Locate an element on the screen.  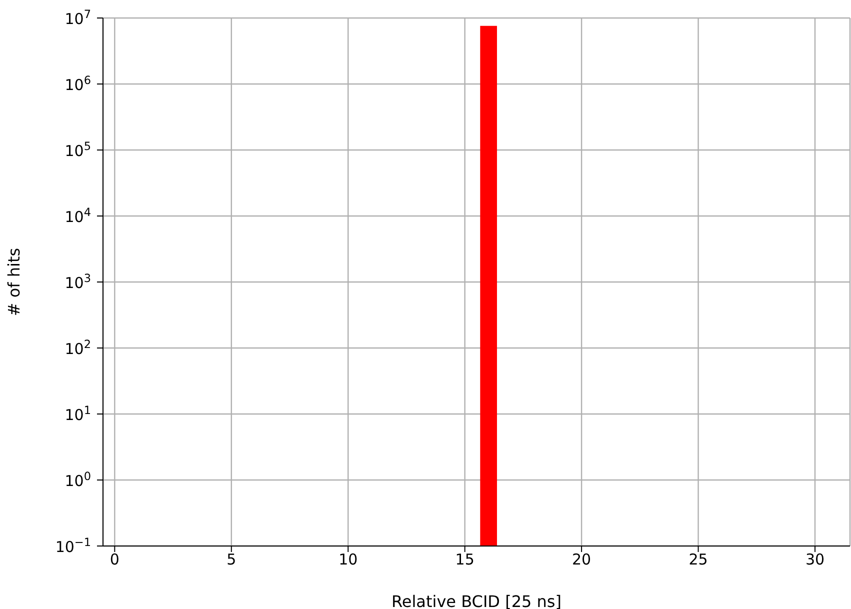
x-tick-label: 20 is located at coordinates (582, 559).